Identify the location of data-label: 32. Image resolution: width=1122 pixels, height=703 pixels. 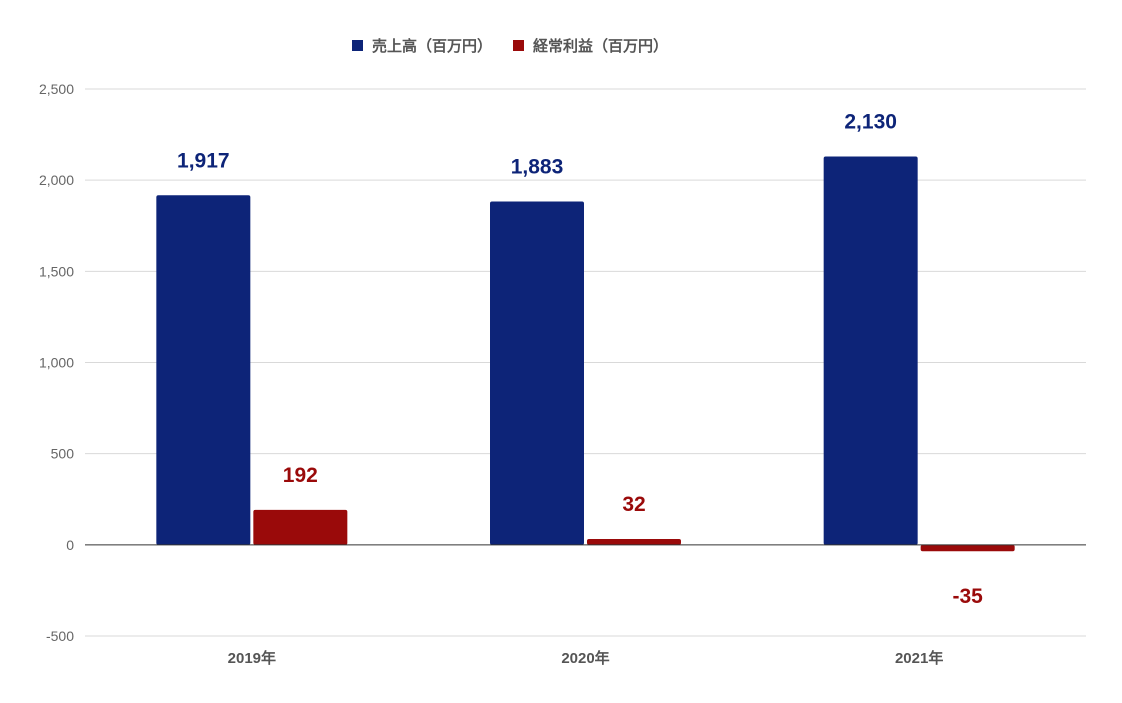
(633, 504).